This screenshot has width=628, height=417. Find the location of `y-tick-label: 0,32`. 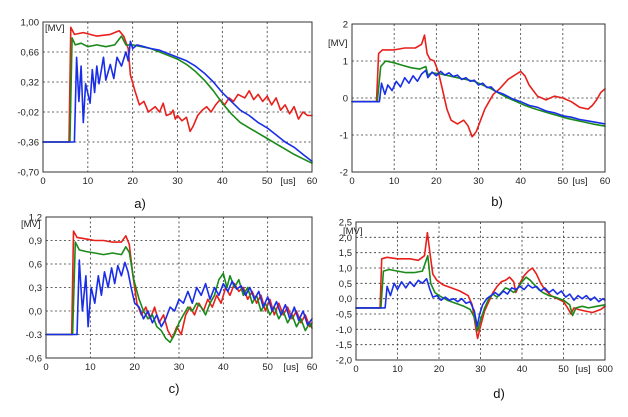

y-tick-label: 0,32 is located at coordinates (30, 83).